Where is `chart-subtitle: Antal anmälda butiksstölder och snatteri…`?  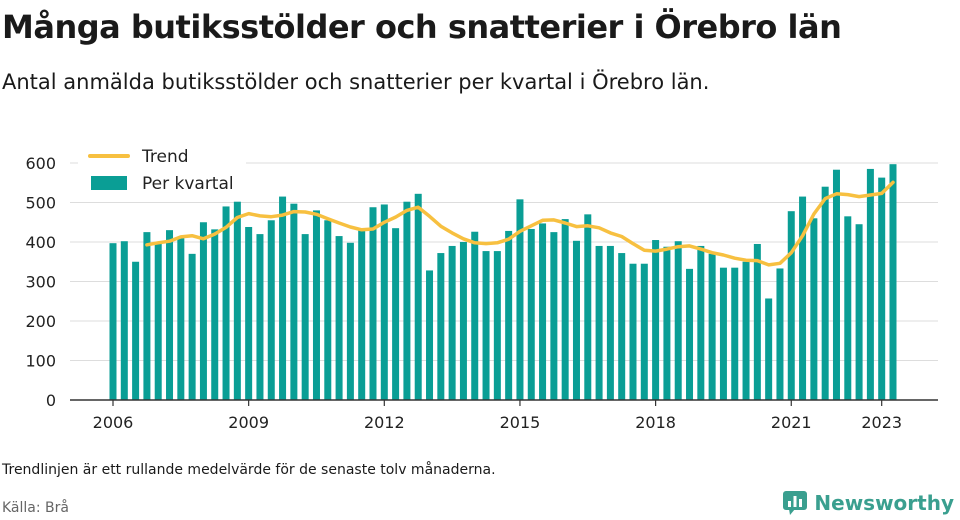 chart-subtitle: Antal anmälda butiksstölder och snatteri… is located at coordinates (356, 82).